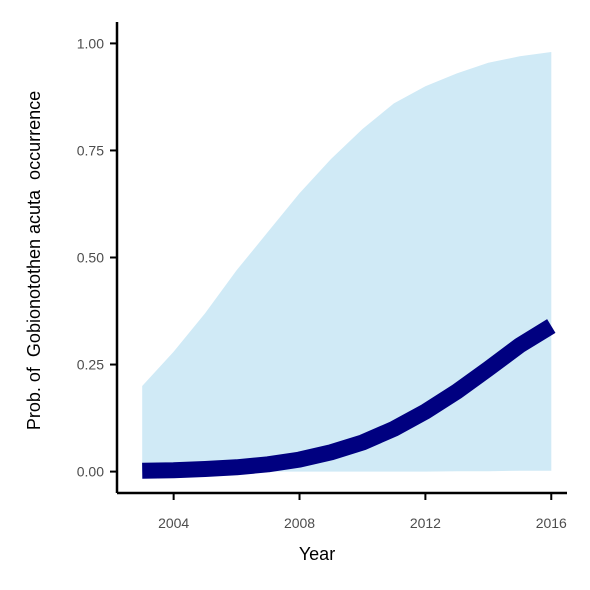 Image resolution: width=590 pixels, height=590 pixels. Describe the element at coordinates (90, 472) in the screenshot. I see `y-tick-label: 0.00` at that location.